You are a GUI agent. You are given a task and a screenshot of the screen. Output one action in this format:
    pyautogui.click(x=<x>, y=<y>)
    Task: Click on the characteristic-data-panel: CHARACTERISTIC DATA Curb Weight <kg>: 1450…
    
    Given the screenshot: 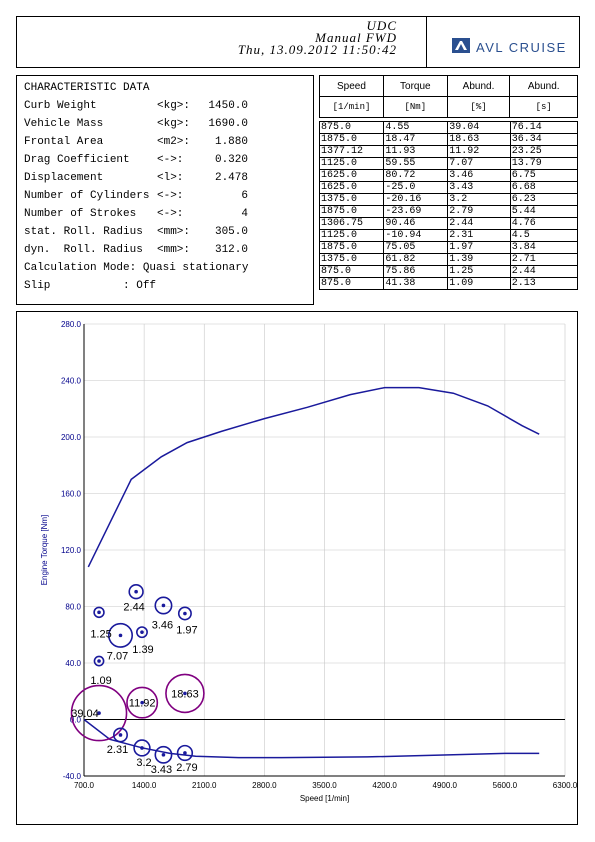 What is the action you would take?
    pyautogui.click(x=165, y=190)
    